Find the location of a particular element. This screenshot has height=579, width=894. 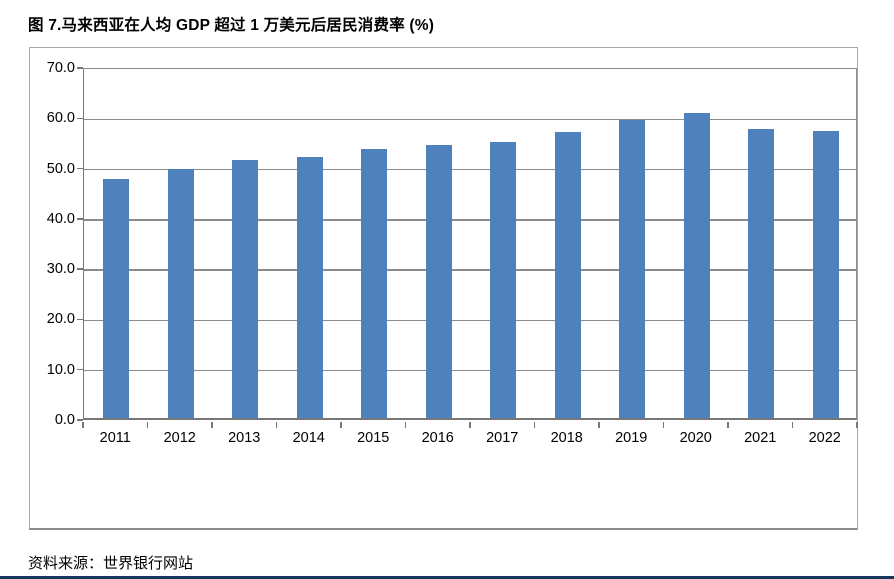

bar-2017 is located at coordinates (503, 280).